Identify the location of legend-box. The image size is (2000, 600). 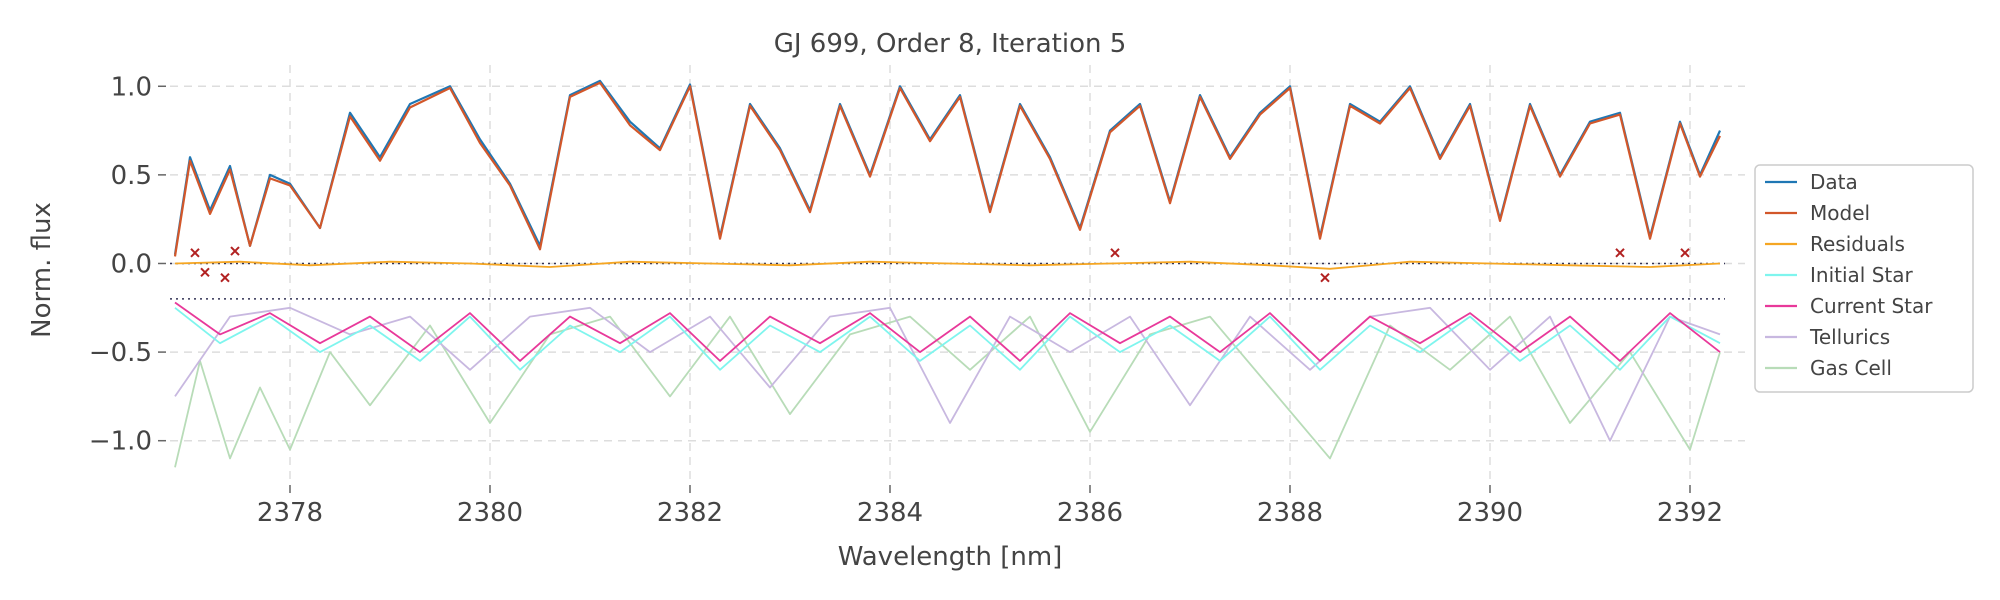
(1864, 278).